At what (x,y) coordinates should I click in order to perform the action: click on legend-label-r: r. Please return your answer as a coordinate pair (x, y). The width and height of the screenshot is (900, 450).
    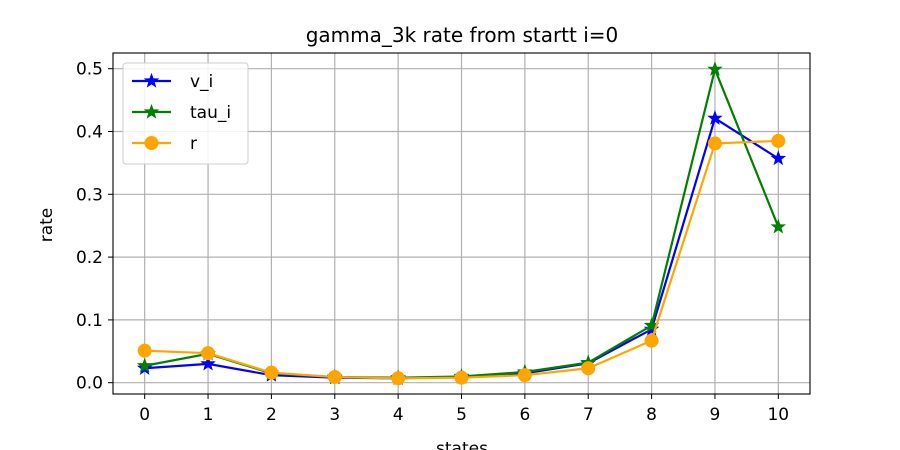
    Looking at the image, I should click on (193, 144).